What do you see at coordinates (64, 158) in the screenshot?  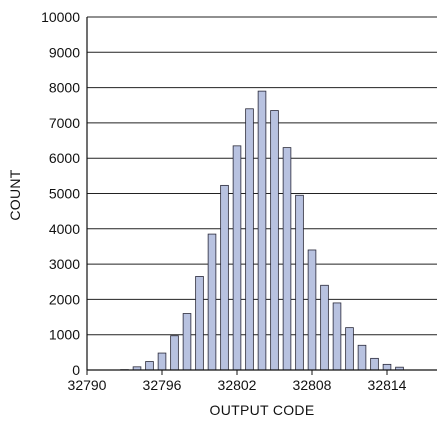 I see `y-tick-label-6000: 6000` at bounding box center [64, 158].